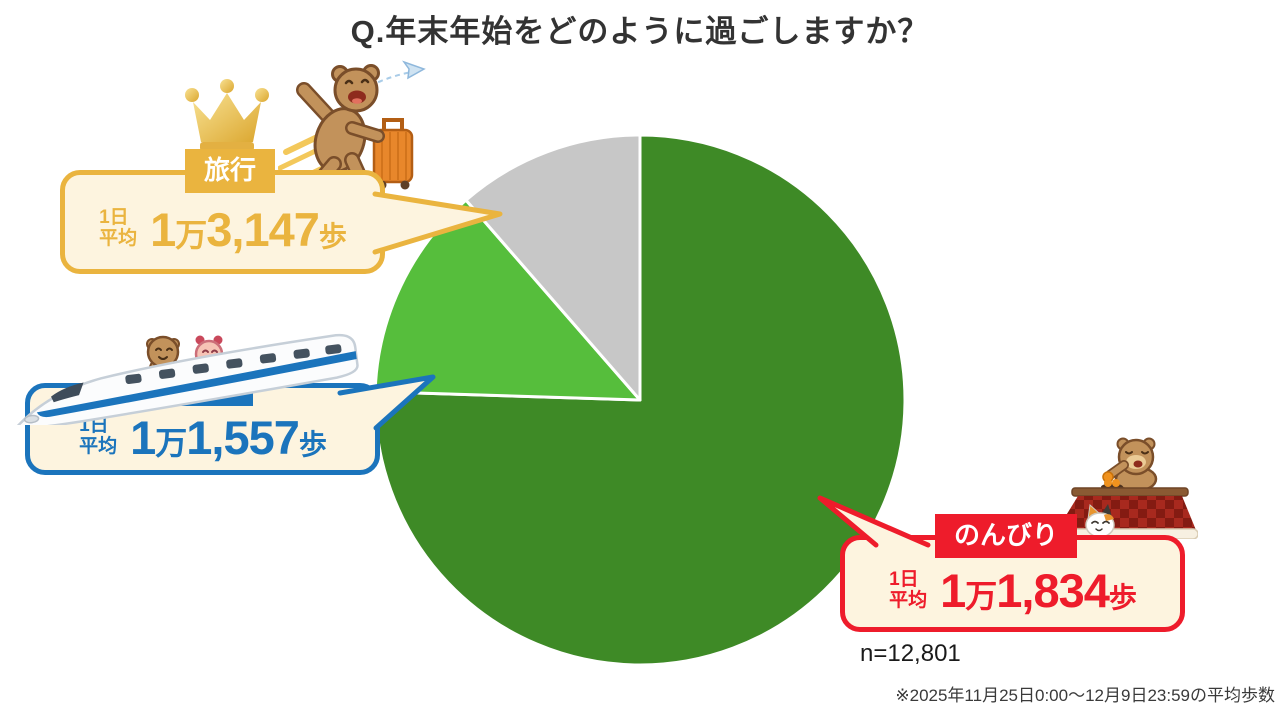 Image resolution: width=1280 pixels, height=720 pixels. Describe the element at coordinates (910, 653) in the screenshot. I see `sample-size: n=12,801` at that location.